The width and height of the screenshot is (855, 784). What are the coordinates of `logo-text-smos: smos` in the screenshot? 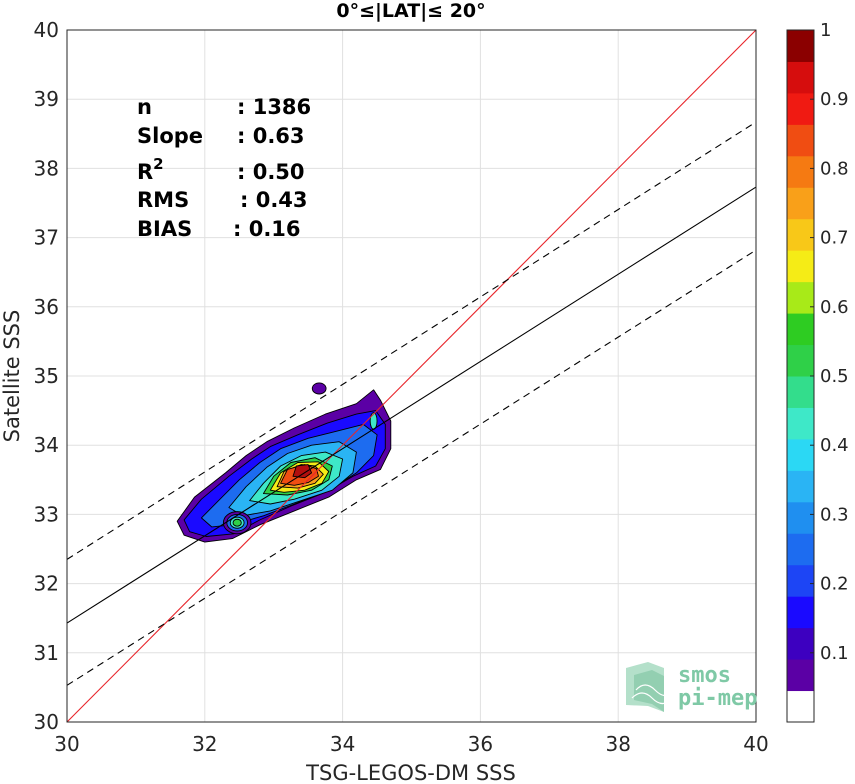 It's located at (704, 675).